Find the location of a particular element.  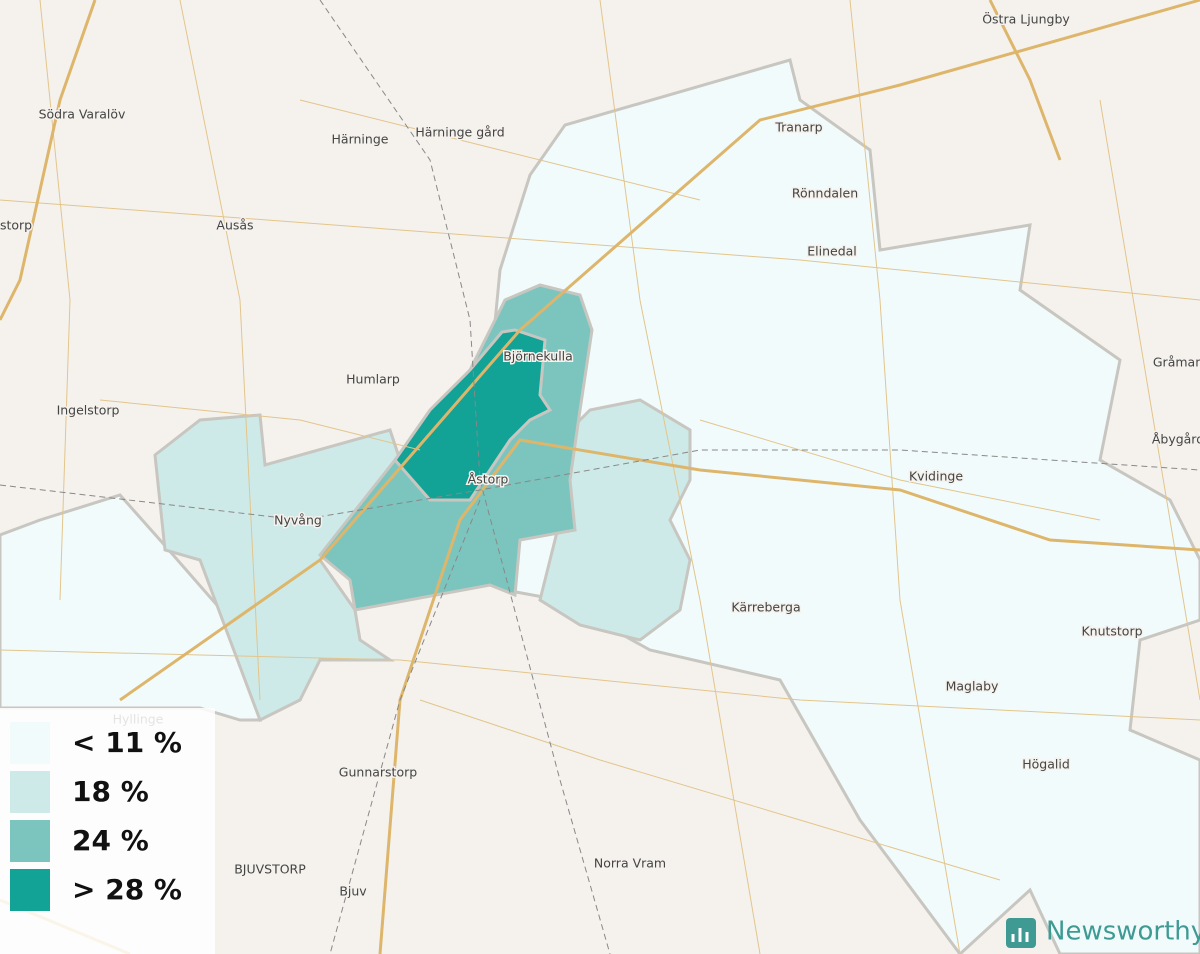

place-label: Rönndalen is located at coordinates (825, 193).